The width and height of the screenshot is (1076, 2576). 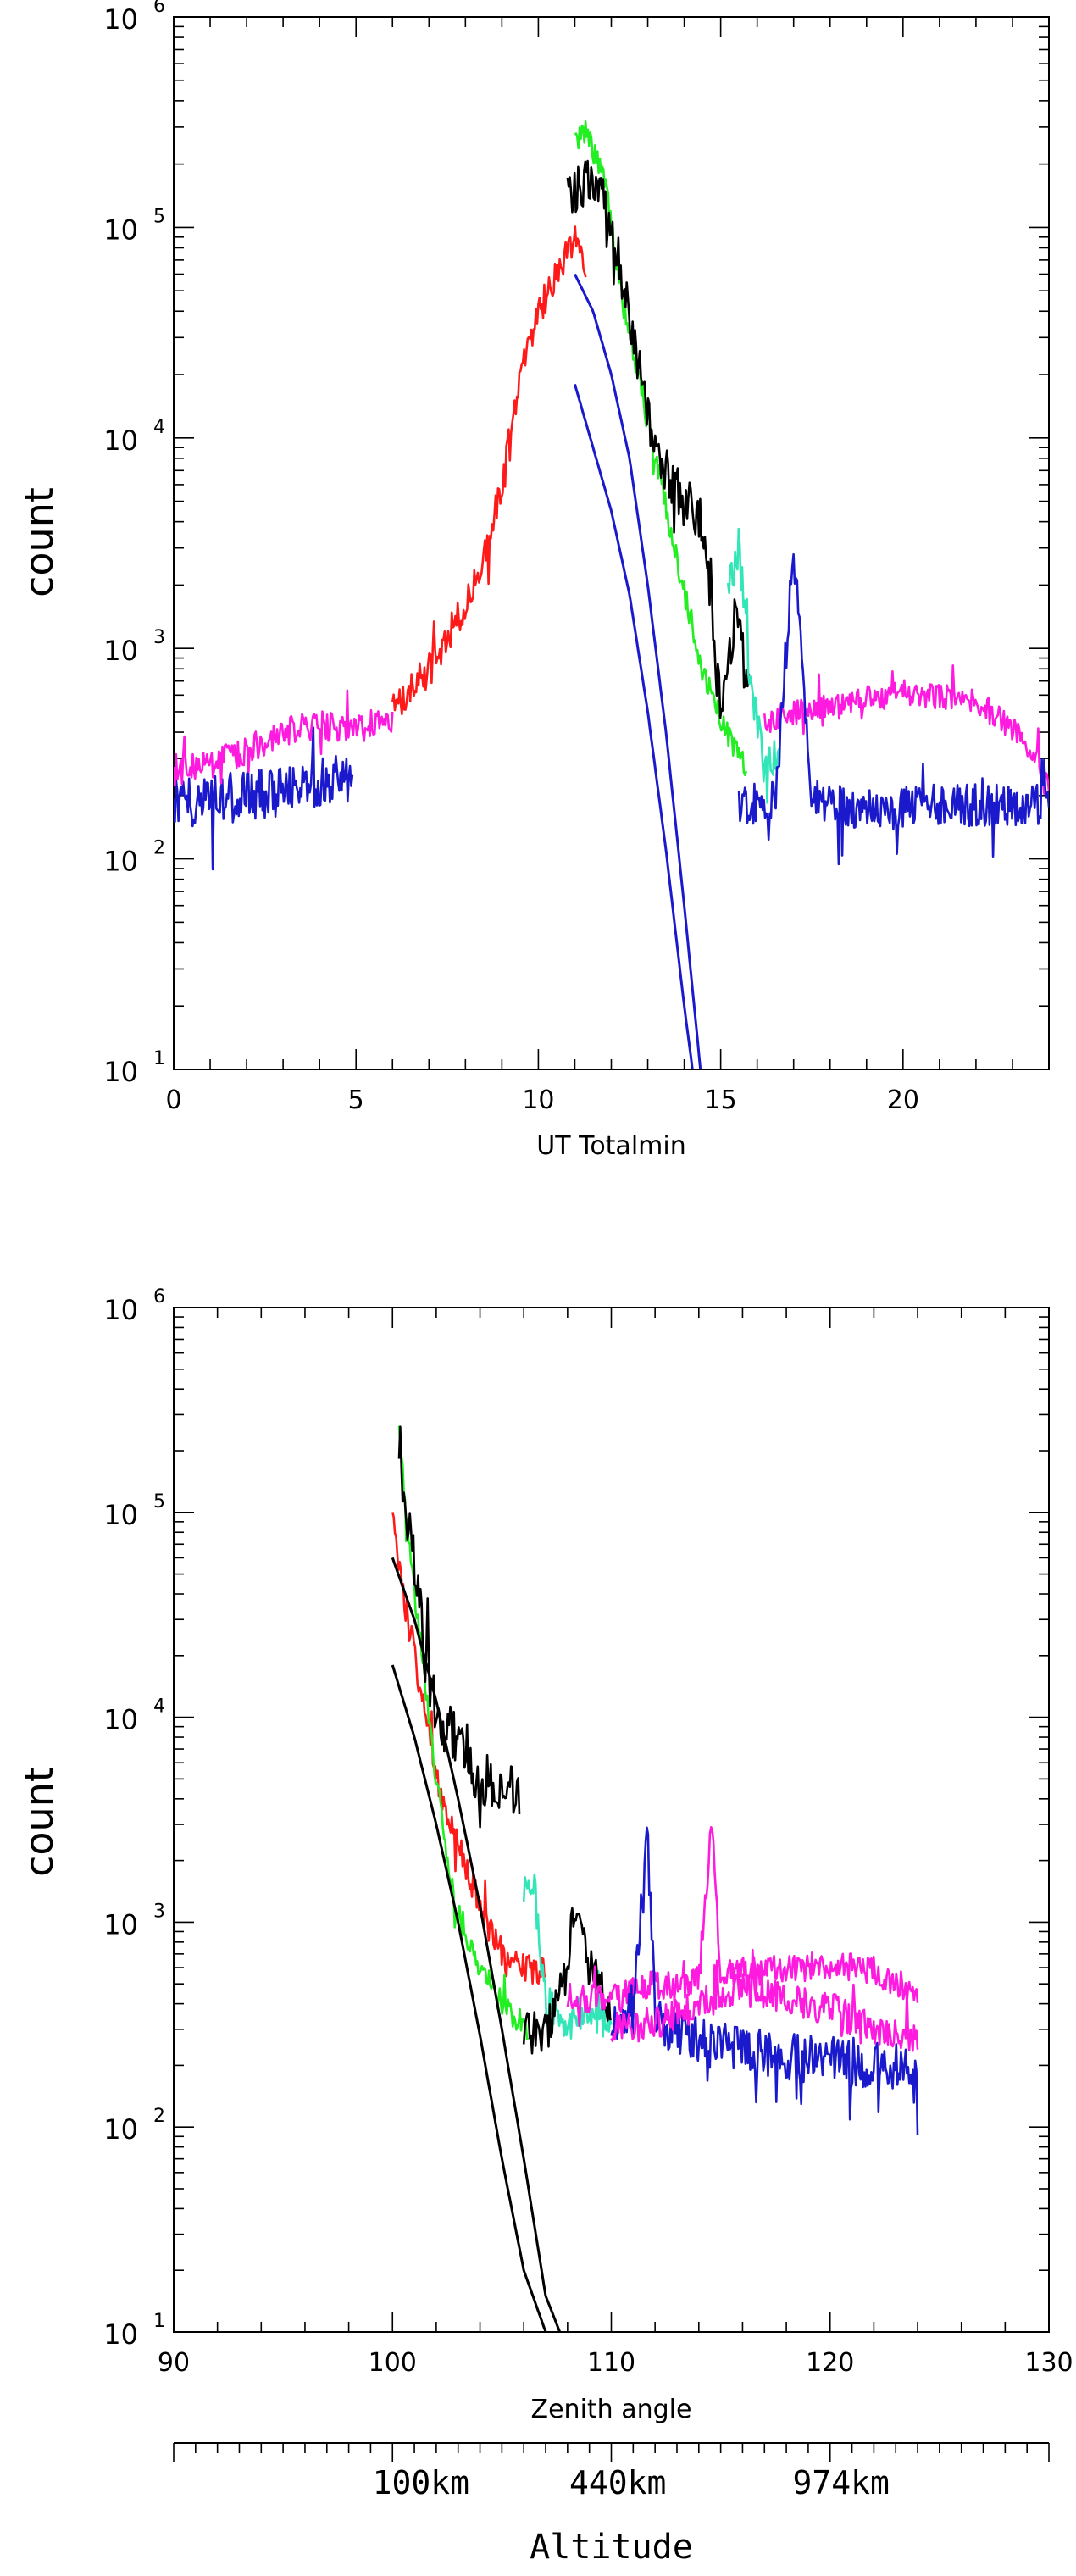 I want to click on x-tick-label: 90, so click(x=174, y=2363).